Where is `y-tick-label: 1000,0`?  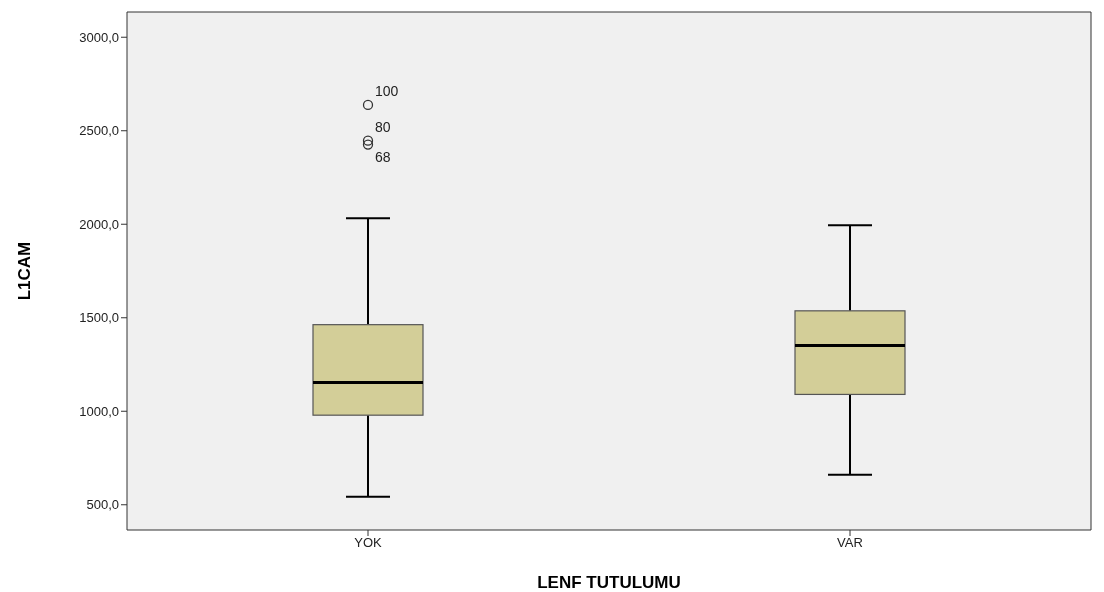
y-tick-label: 1000,0 is located at coordinates (99, 411).